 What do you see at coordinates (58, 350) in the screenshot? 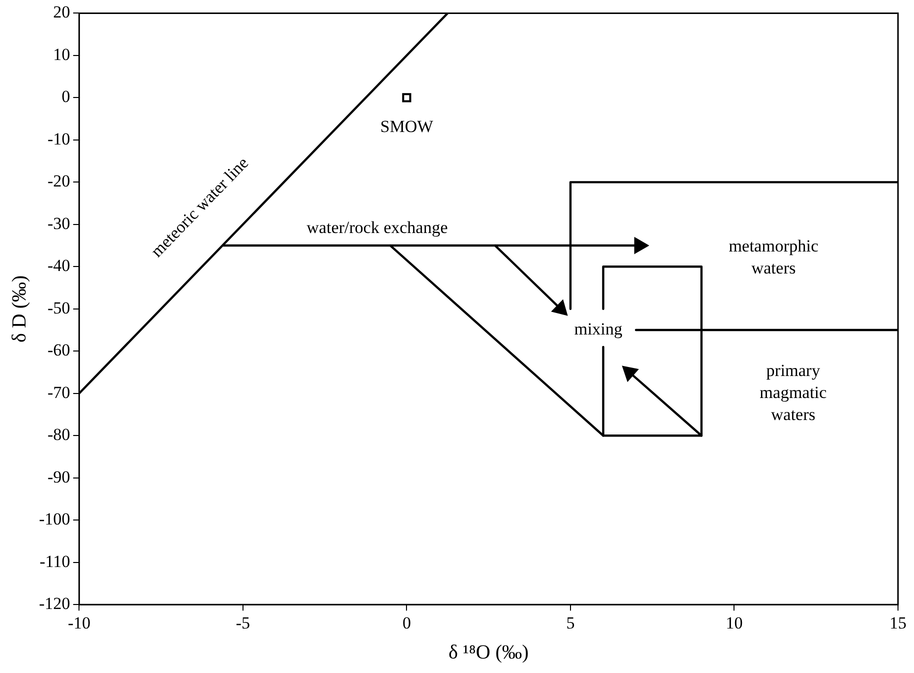
I see `y-tick-label: -60` at bounding box center [58, 350].